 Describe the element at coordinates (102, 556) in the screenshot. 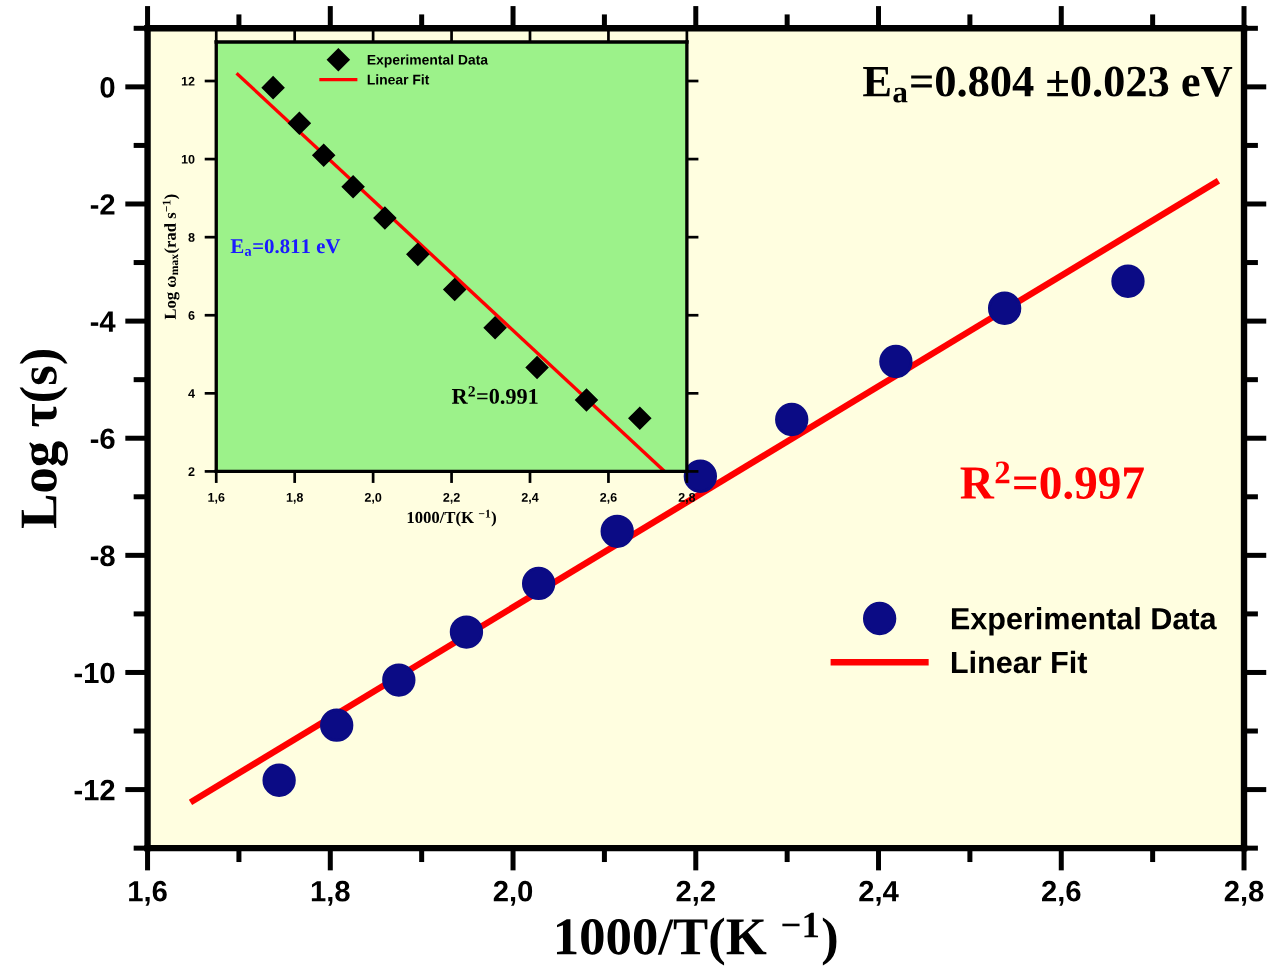

I see `y-tick-label: -8` at that location.